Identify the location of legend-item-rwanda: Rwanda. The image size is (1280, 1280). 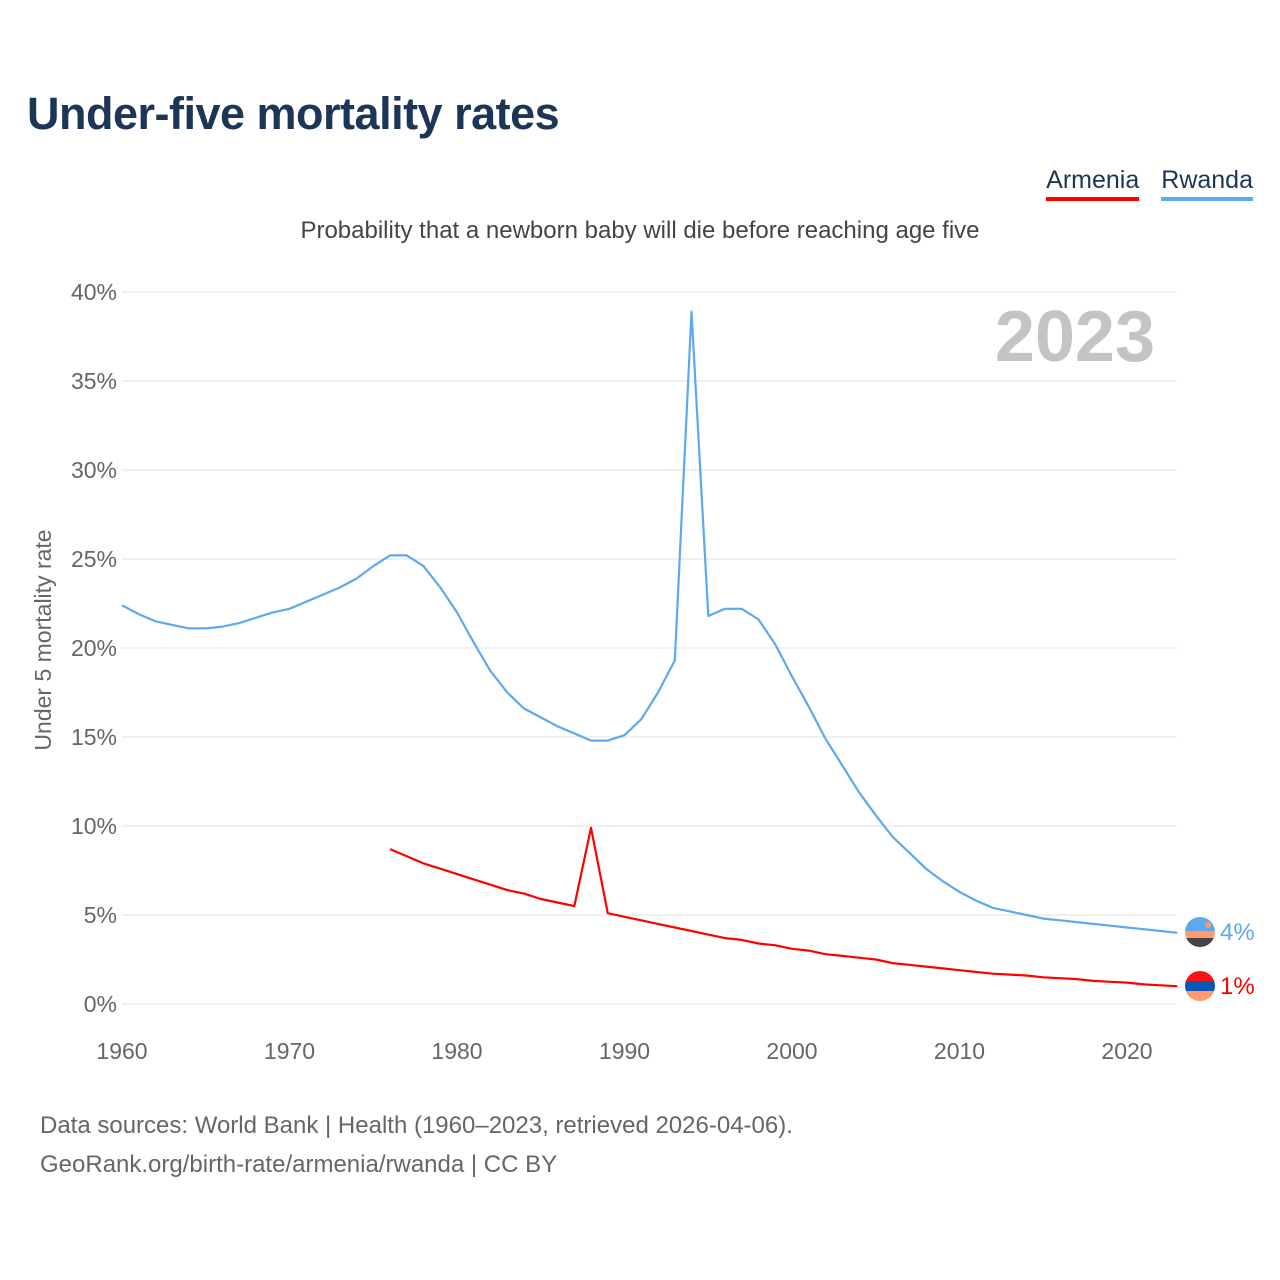
(1207, 183).